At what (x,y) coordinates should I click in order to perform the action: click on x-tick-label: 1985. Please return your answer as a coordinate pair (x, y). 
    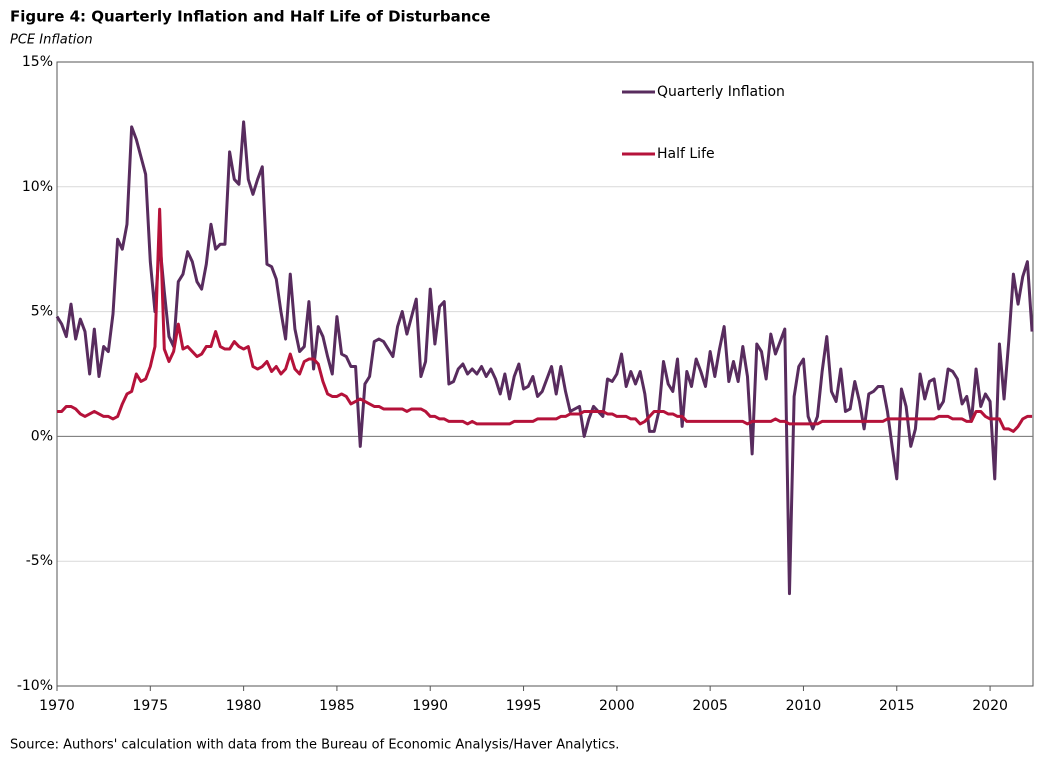
    Looking at the image, I should click on (337, 706).